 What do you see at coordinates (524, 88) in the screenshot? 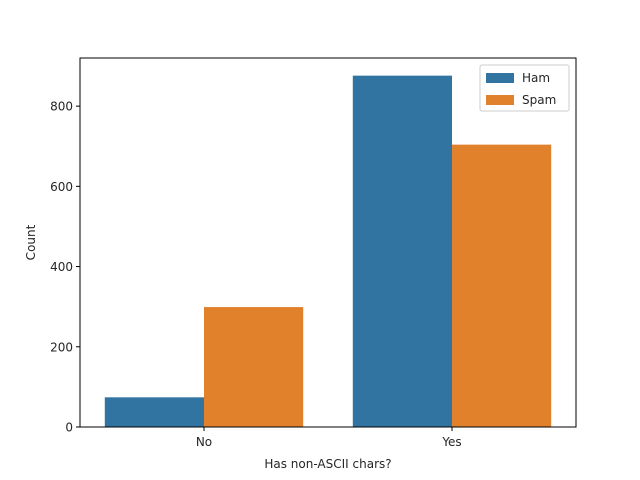
I see `legend: Ham Spam` at bounding box center [524, 88].